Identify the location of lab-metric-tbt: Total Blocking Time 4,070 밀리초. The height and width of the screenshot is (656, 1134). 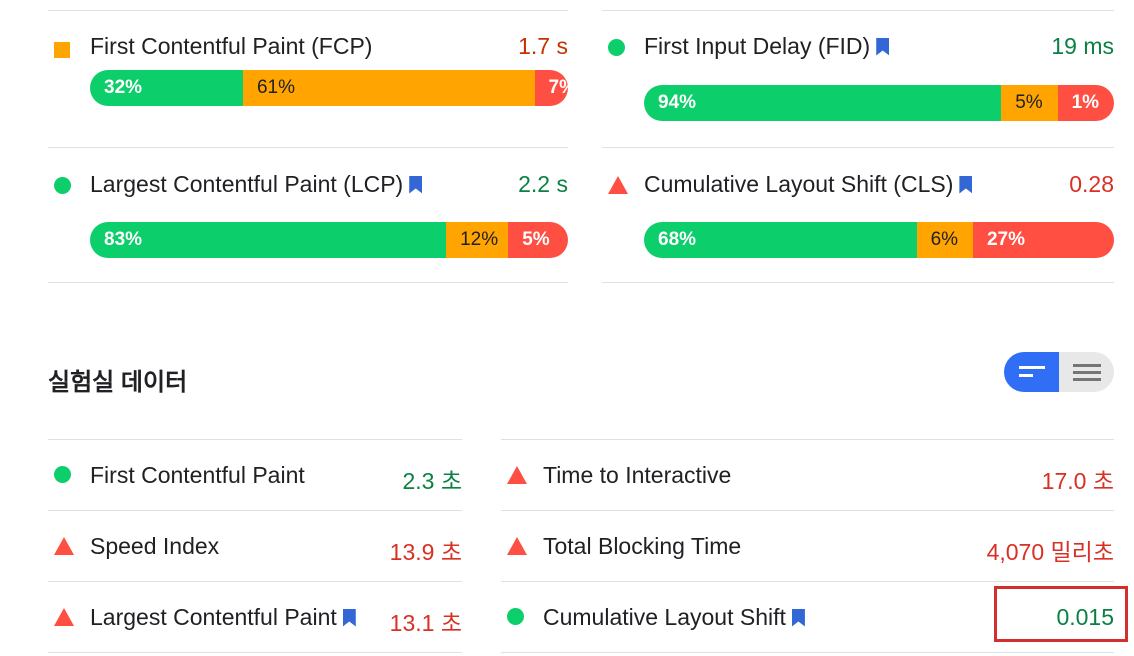
(807, 546).